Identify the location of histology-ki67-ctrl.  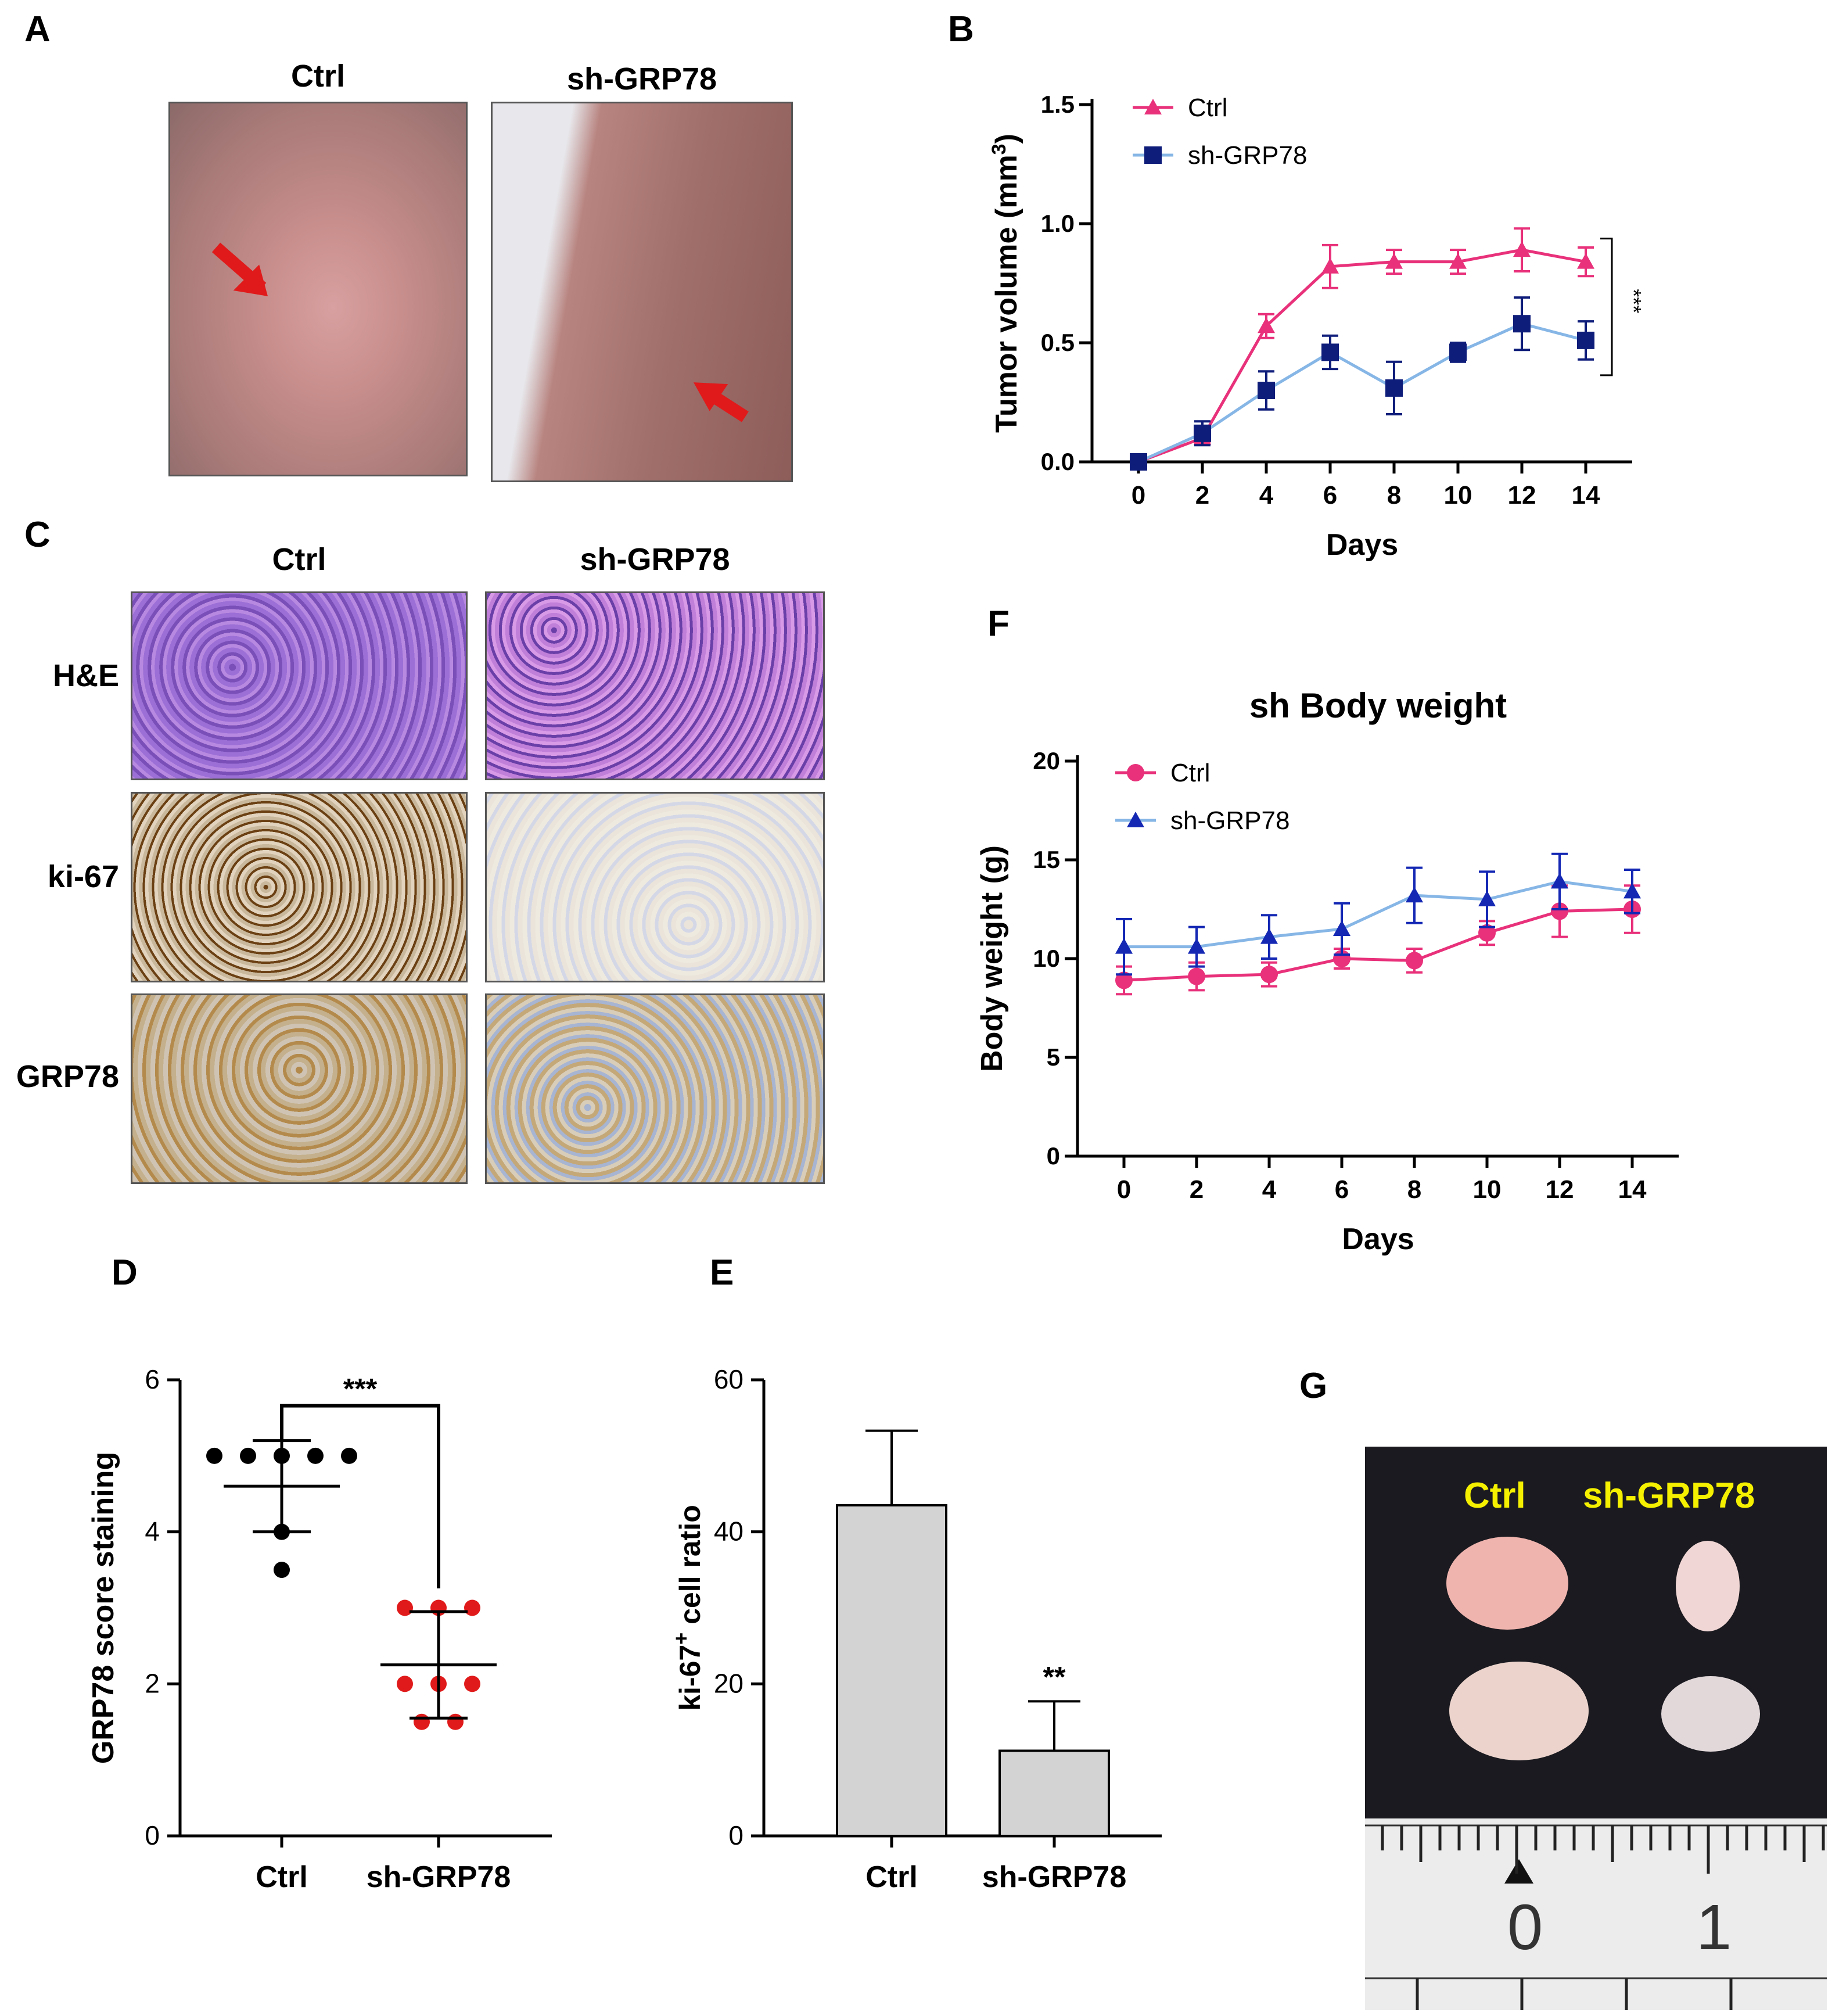
(299, 887).